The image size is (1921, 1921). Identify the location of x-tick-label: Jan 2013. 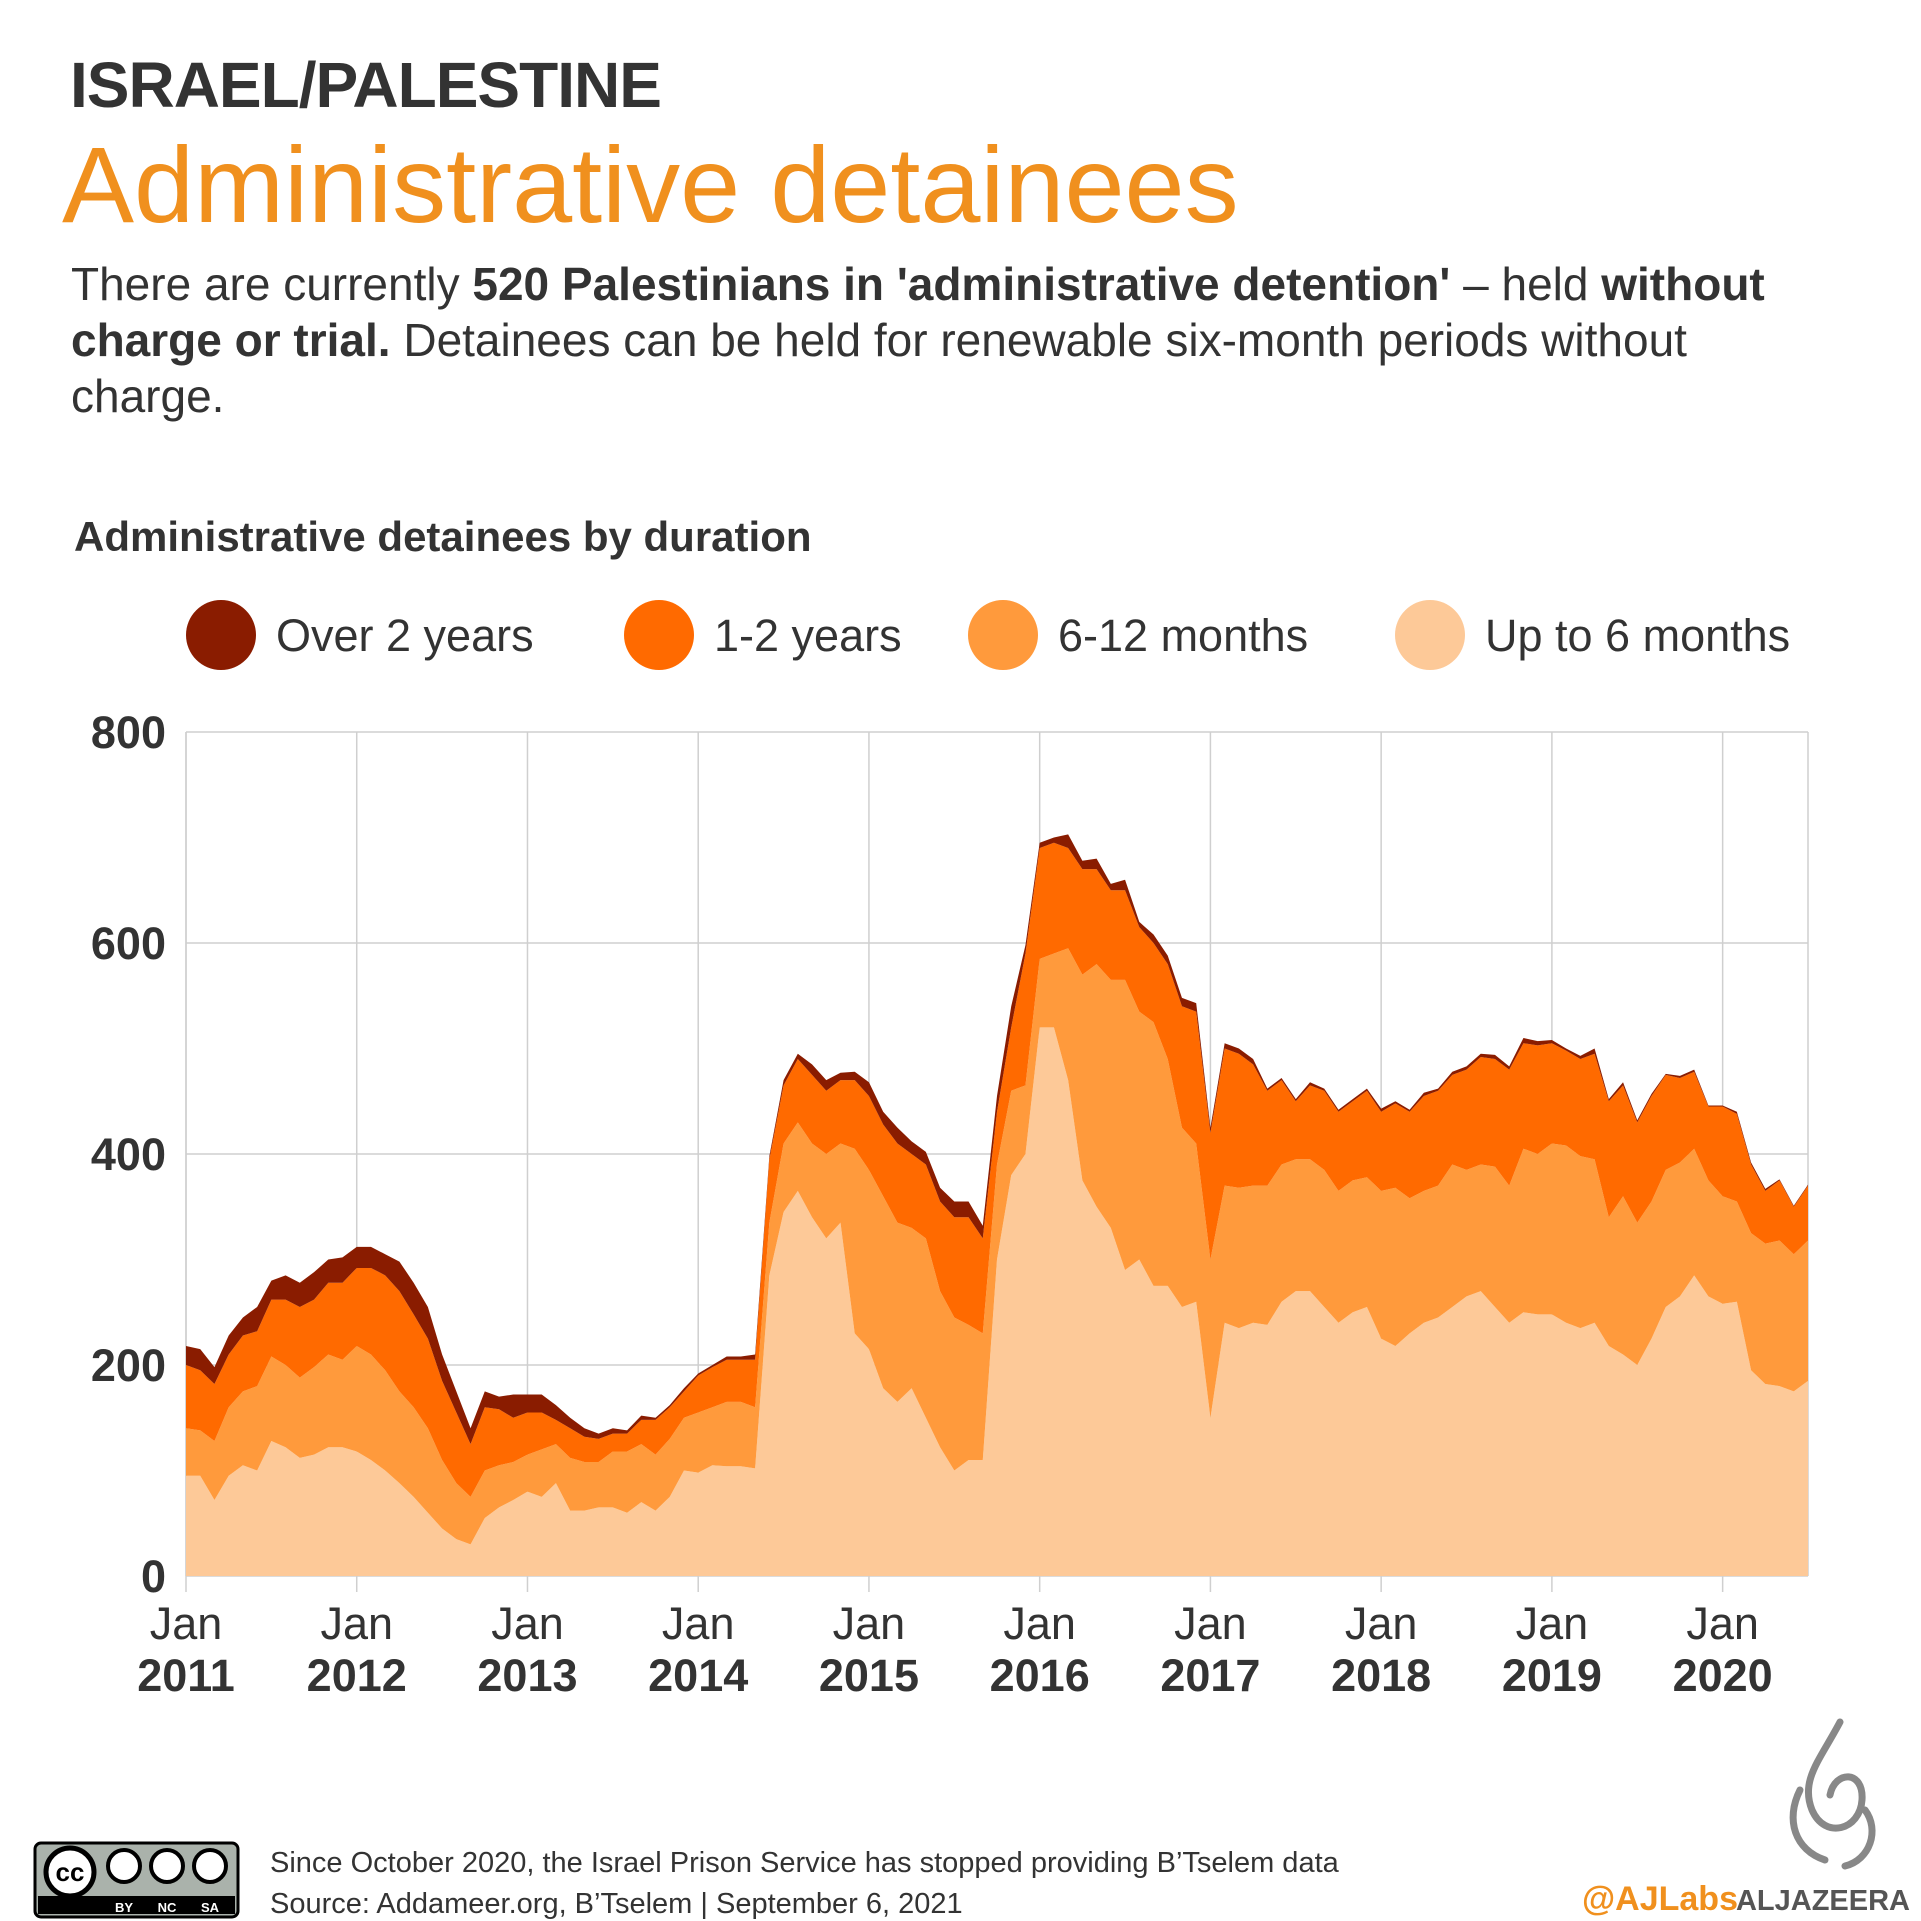
(527, 1649).